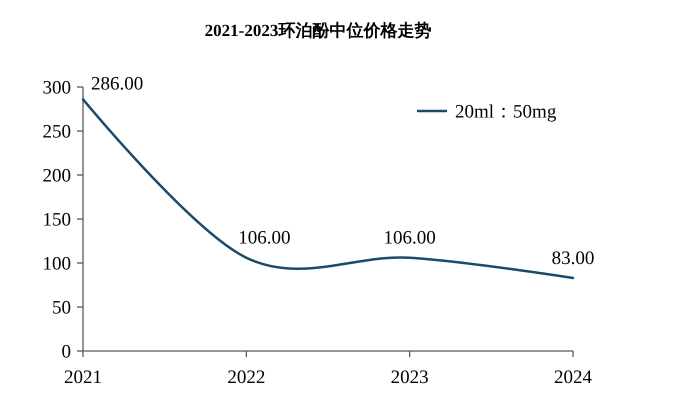  What do you see at coordinates (506, 112) in the screenshot?
I see `legend-label: 20ml：50mg` at bounding box center [506, 112].